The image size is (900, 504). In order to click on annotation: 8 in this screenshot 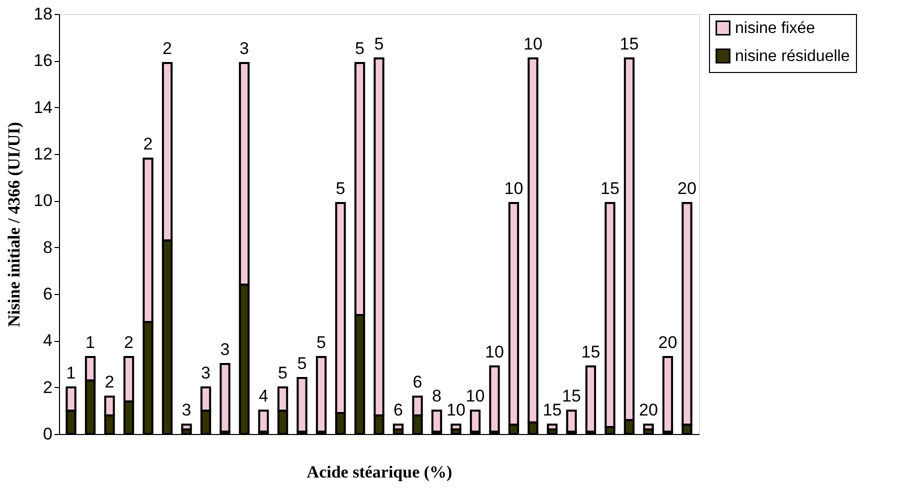, I will do `click(437, 396)`.